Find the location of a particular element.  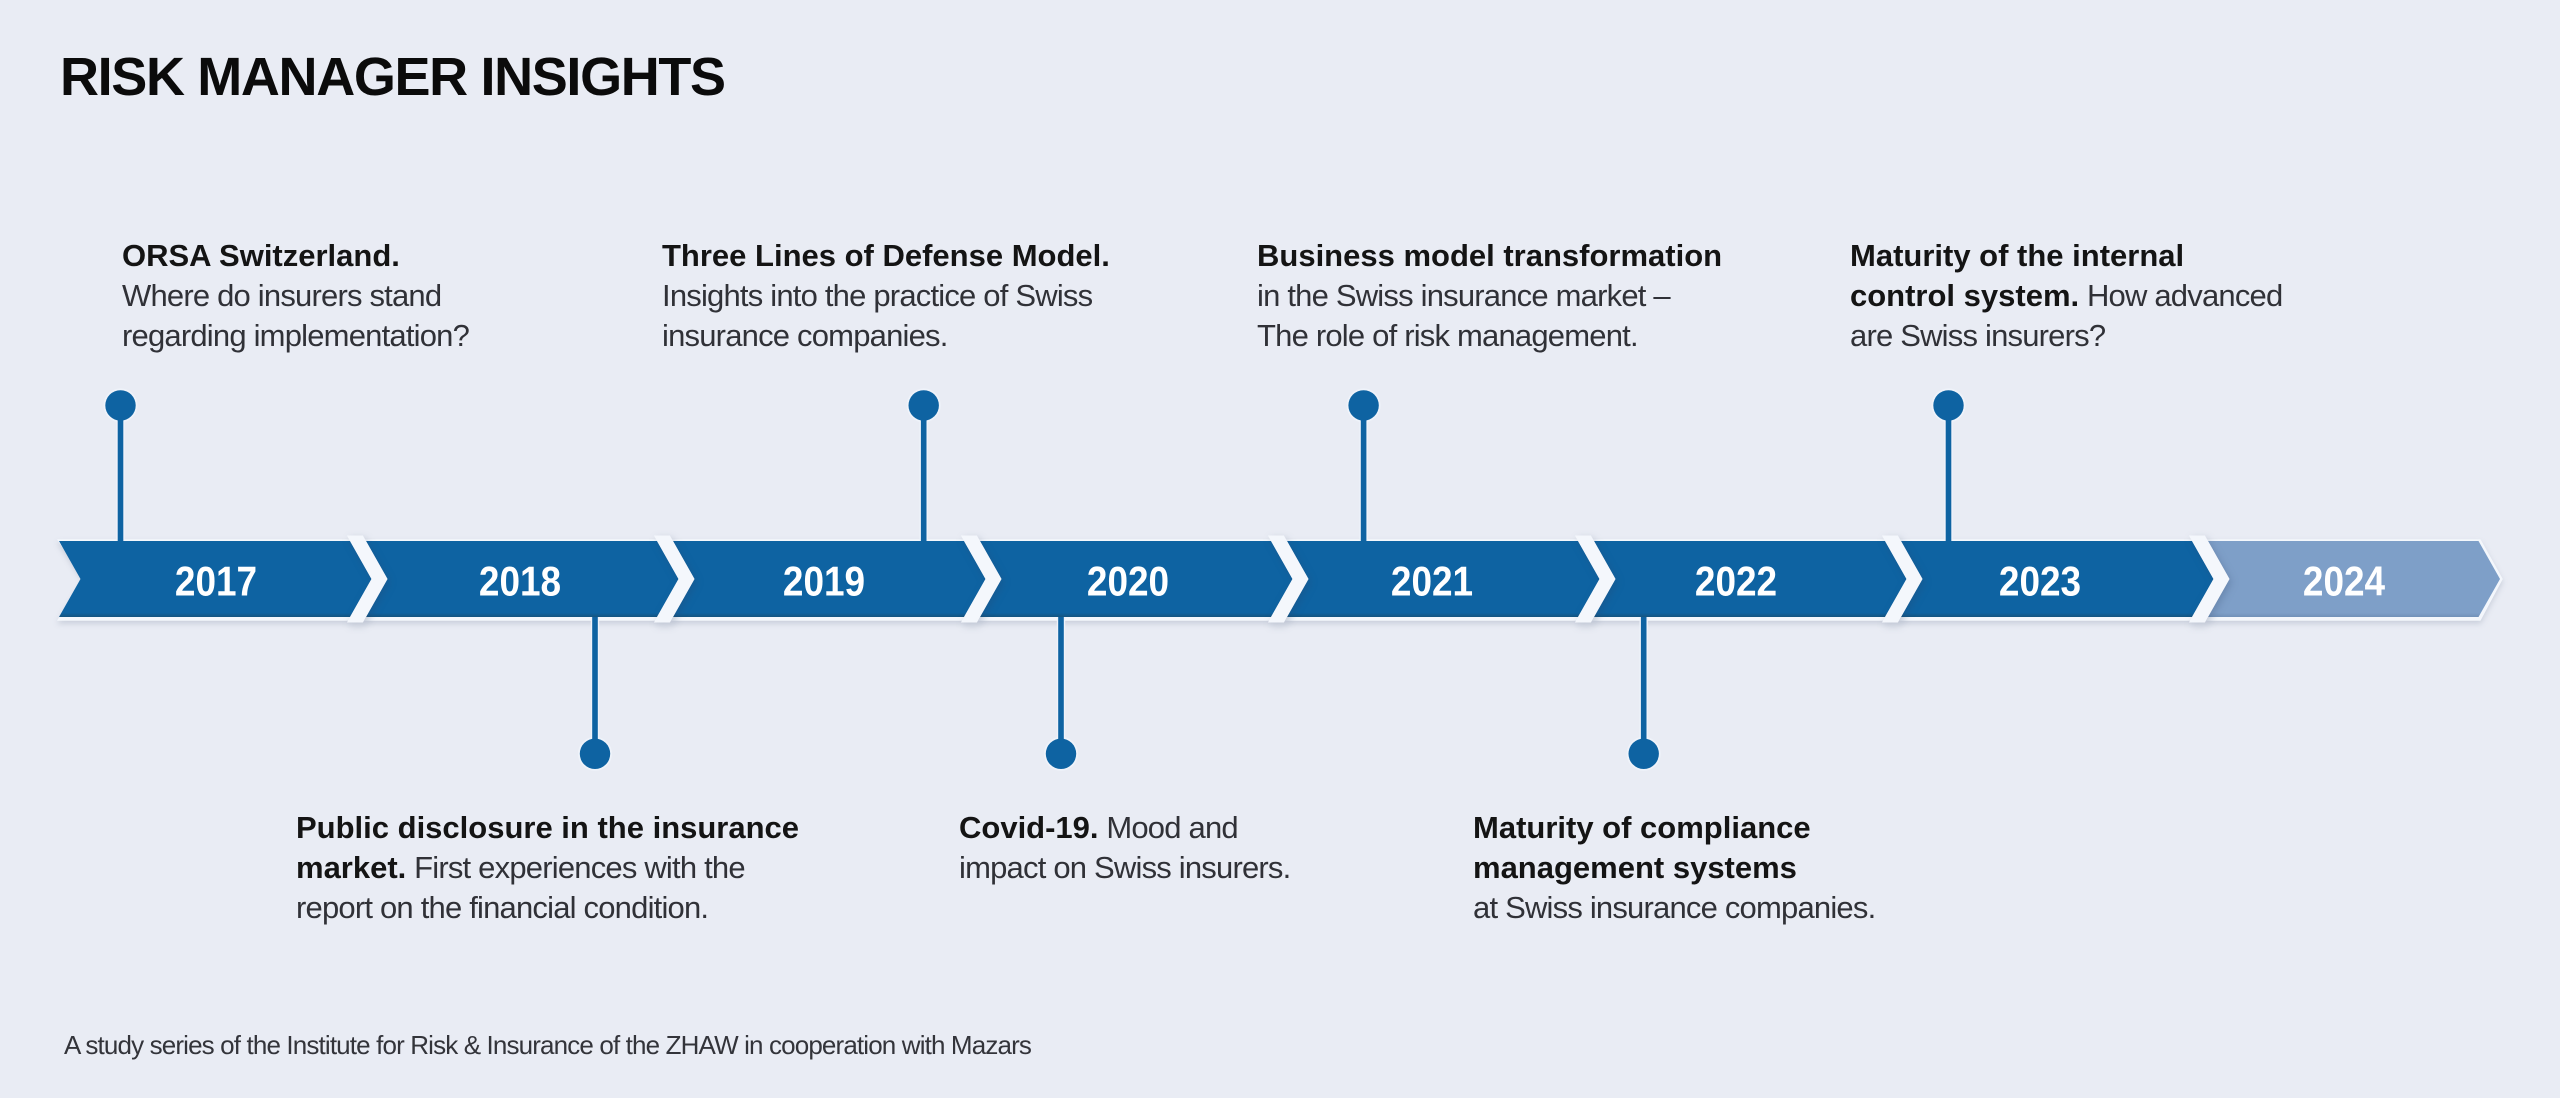

svg-text: 2018 is located at coordinates (520, 581).